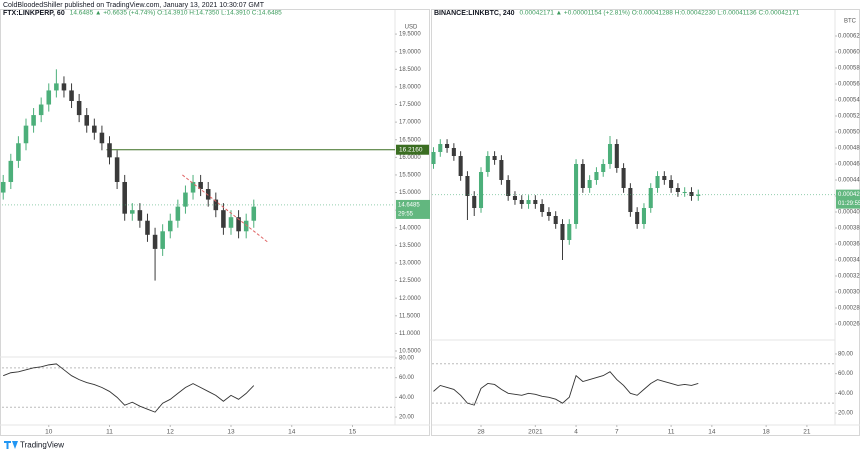 Image resolution: width=860 pixels, height=452 pixels. Describe the element at coordinates (849, 293) in the screenshot. I see `y-tick-label: 0.00030000` at that location.